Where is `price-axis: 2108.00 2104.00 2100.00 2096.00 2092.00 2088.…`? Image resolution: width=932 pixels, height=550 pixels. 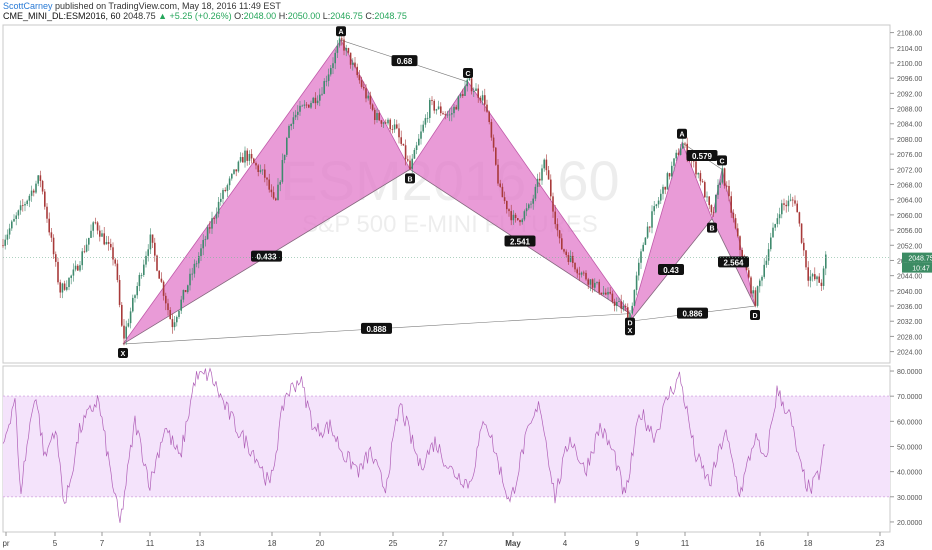 price-axis: 2108.00 2104.00 2100.00 2096.00 2092.00 2088.… is located at coordinates (906, 194).